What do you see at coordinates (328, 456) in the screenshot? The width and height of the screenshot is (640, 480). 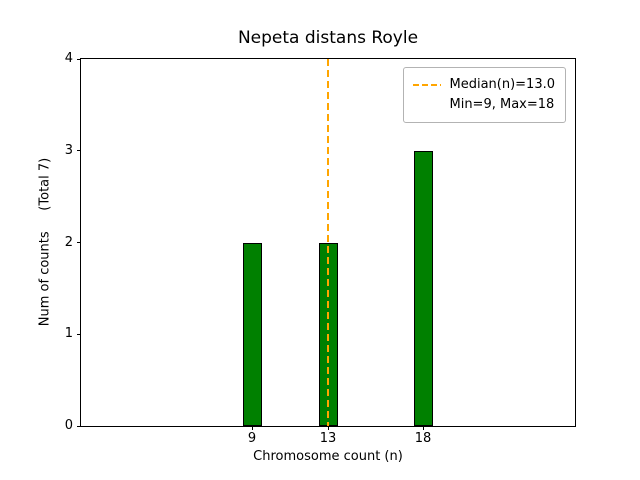 I see `x-axis-label: Chromosome count (n)` at bounding box center [328, 456].